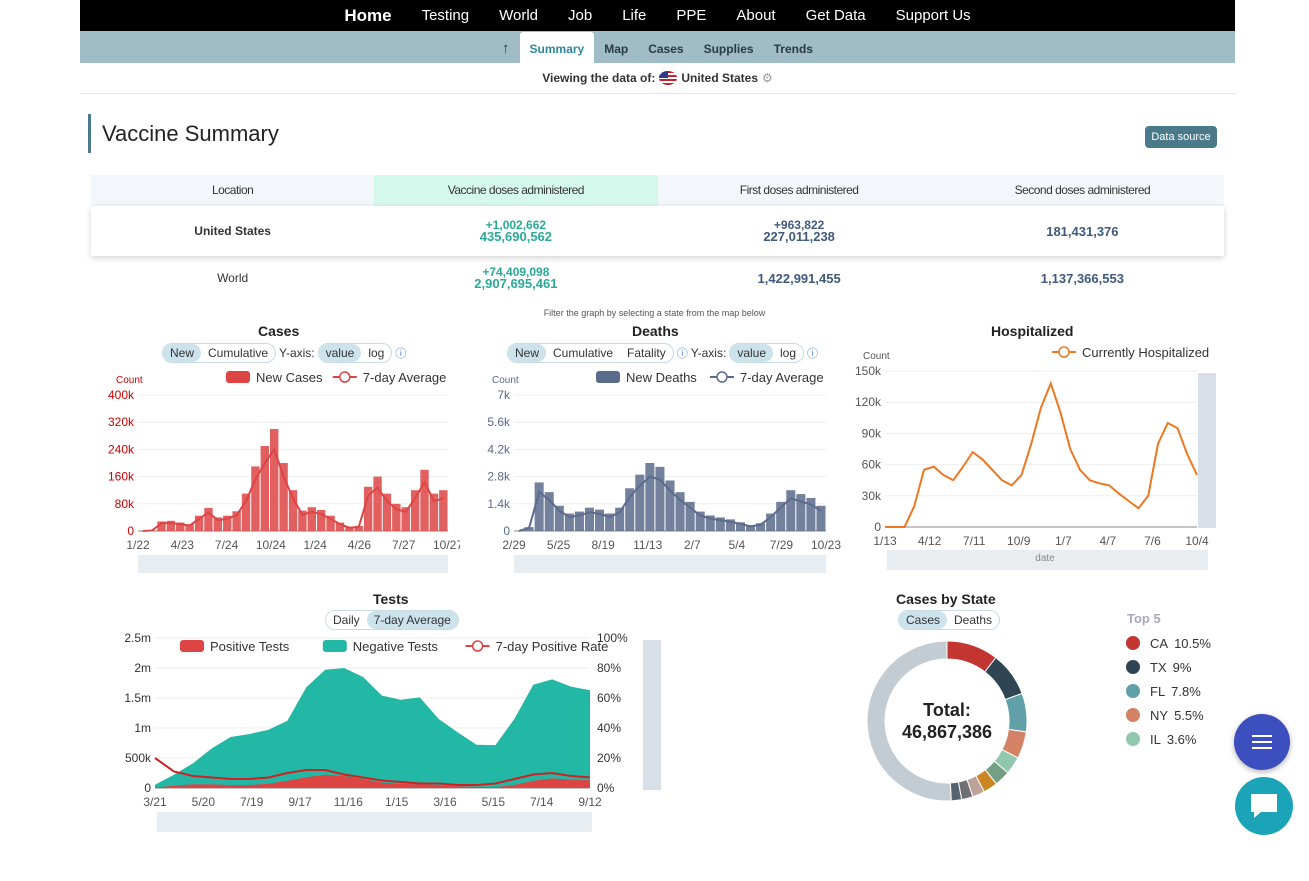 This screenshot has width=1309, height=881. I want to click on x-tick-label: 1/22, so click(138, 545).